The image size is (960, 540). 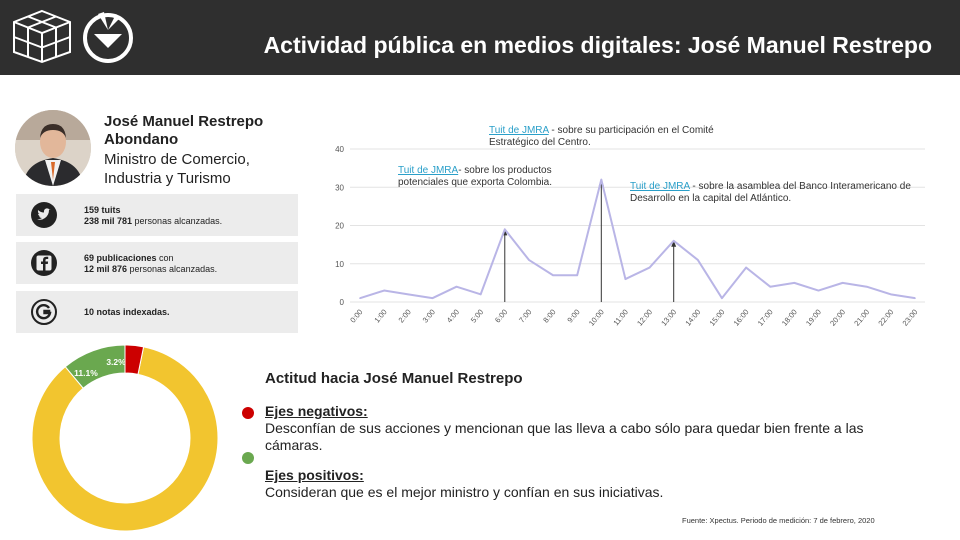 What do you see at coordinates (692, 318) in the screenshot?
I see `x-tick-label: 14:00` at bounding box center [692, 318].